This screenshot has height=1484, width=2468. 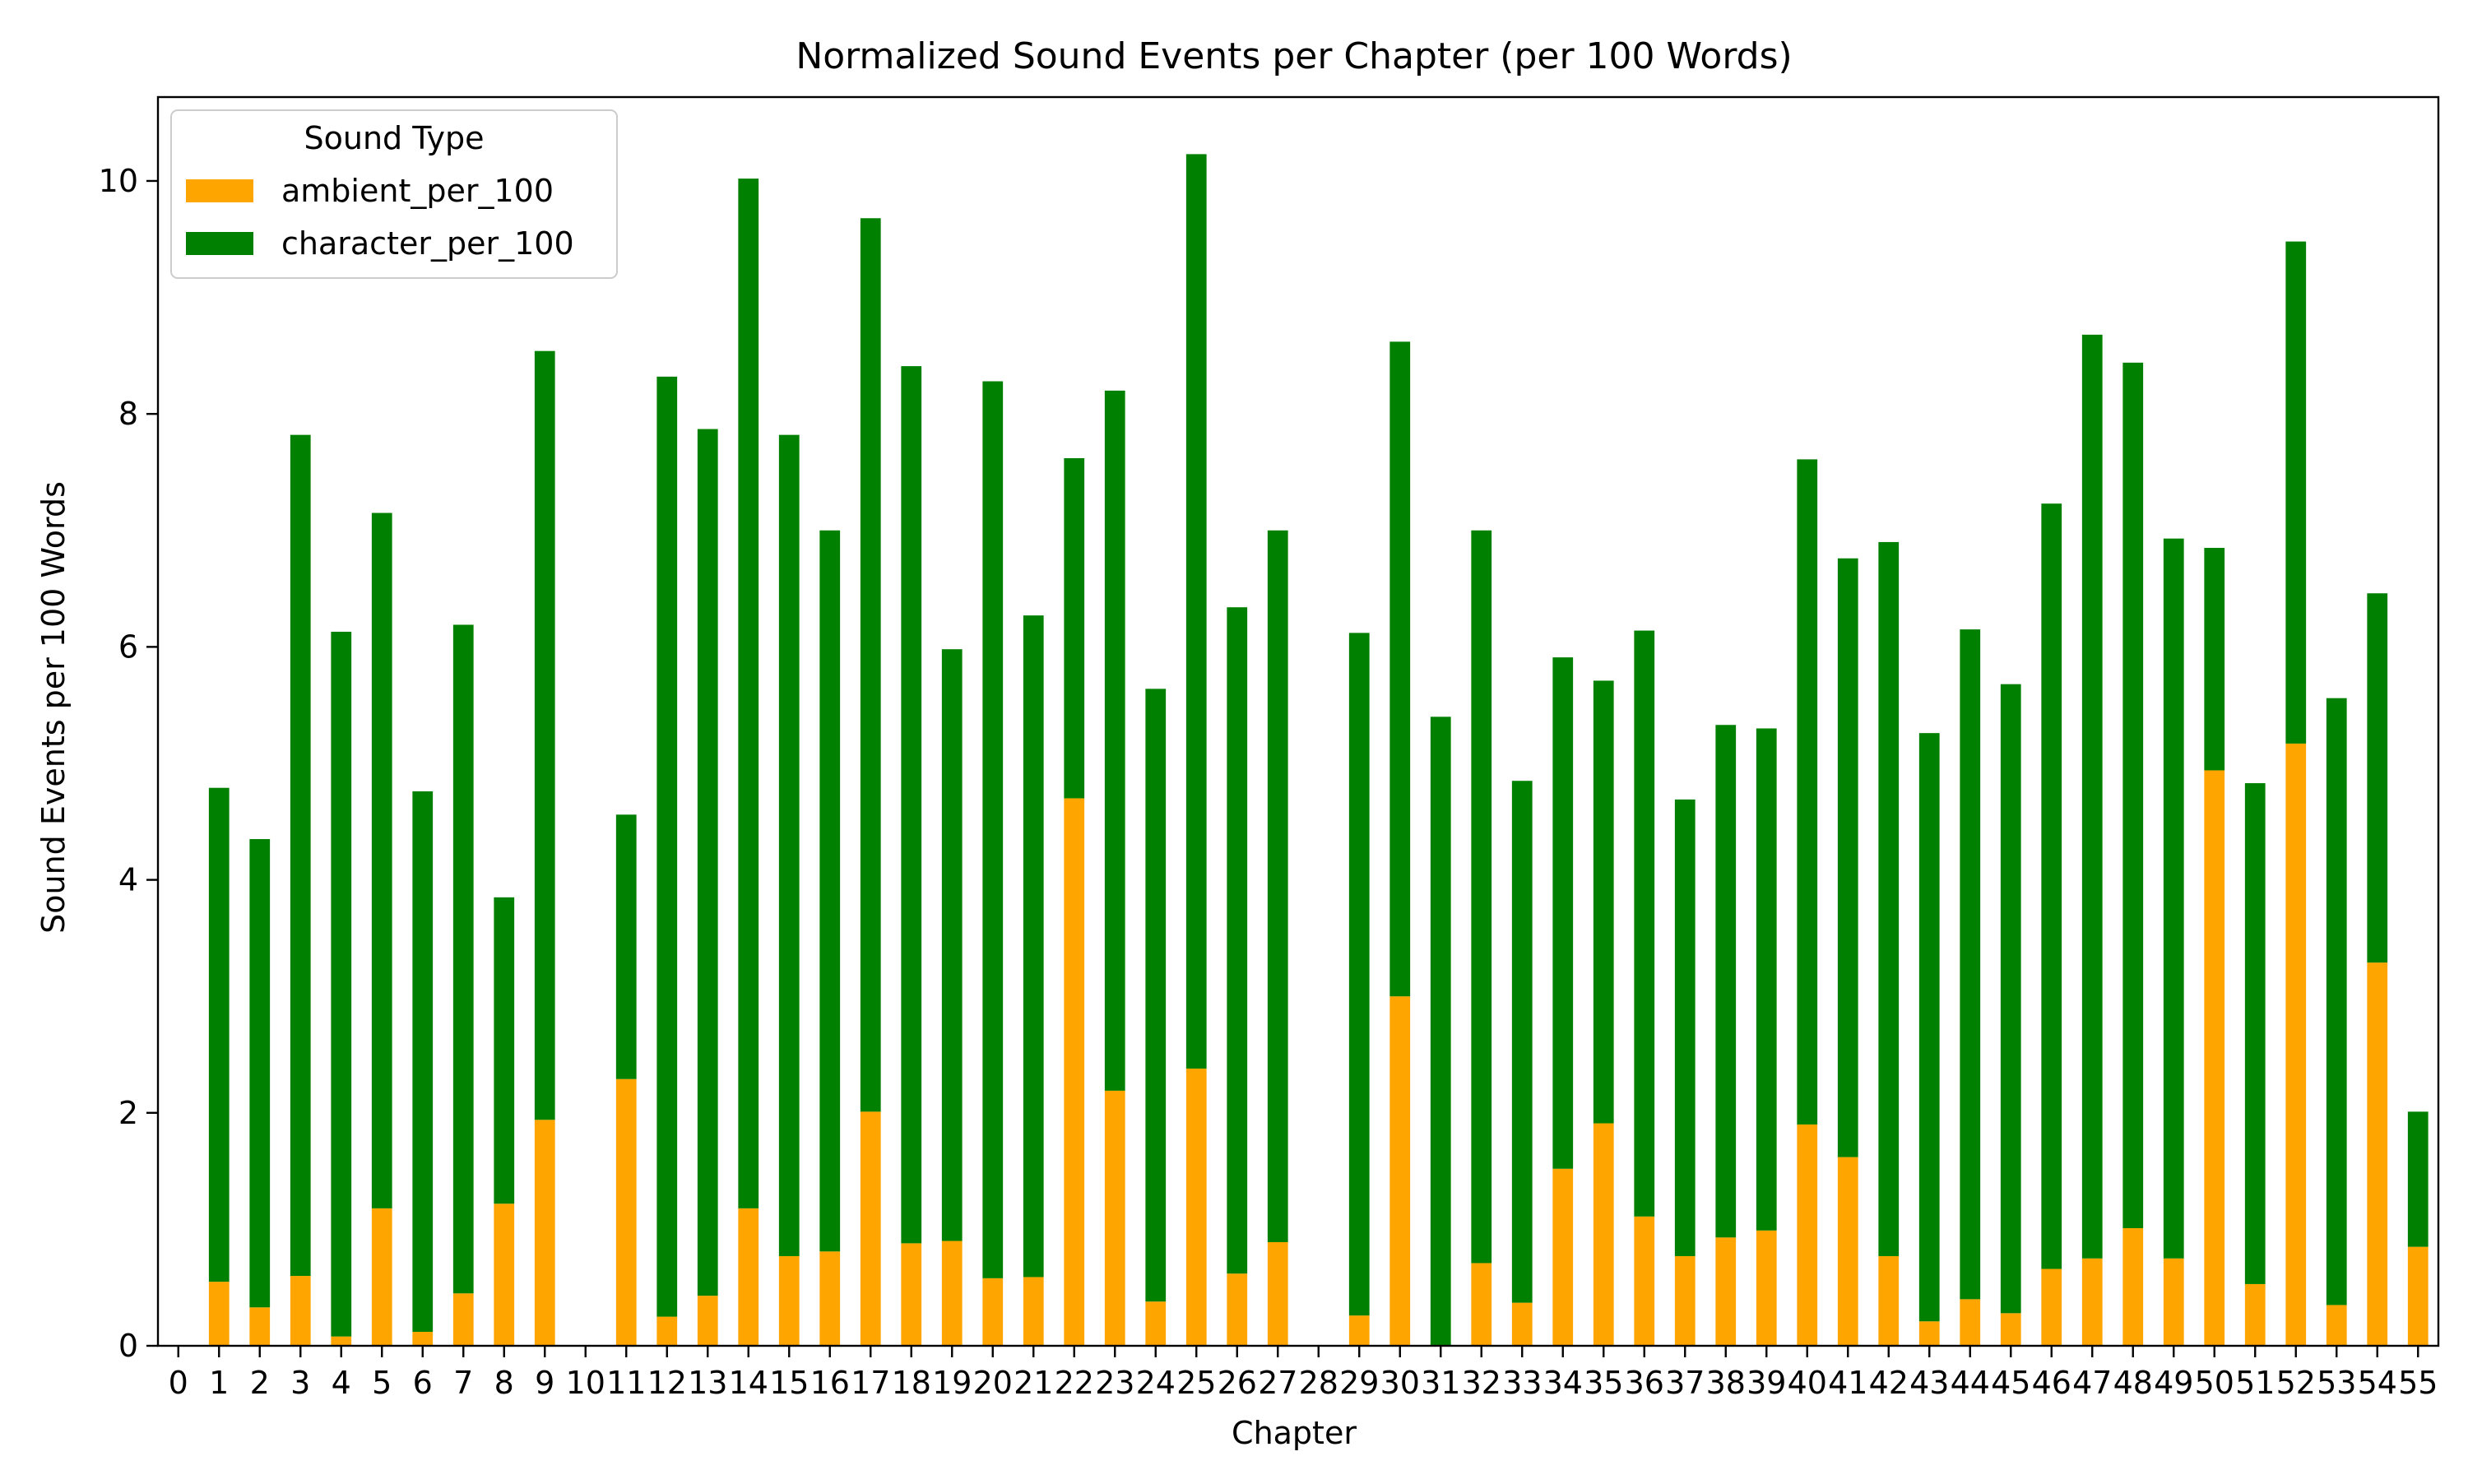 I want to click on x-tick-label: 15, so click(x=789, y=1383).